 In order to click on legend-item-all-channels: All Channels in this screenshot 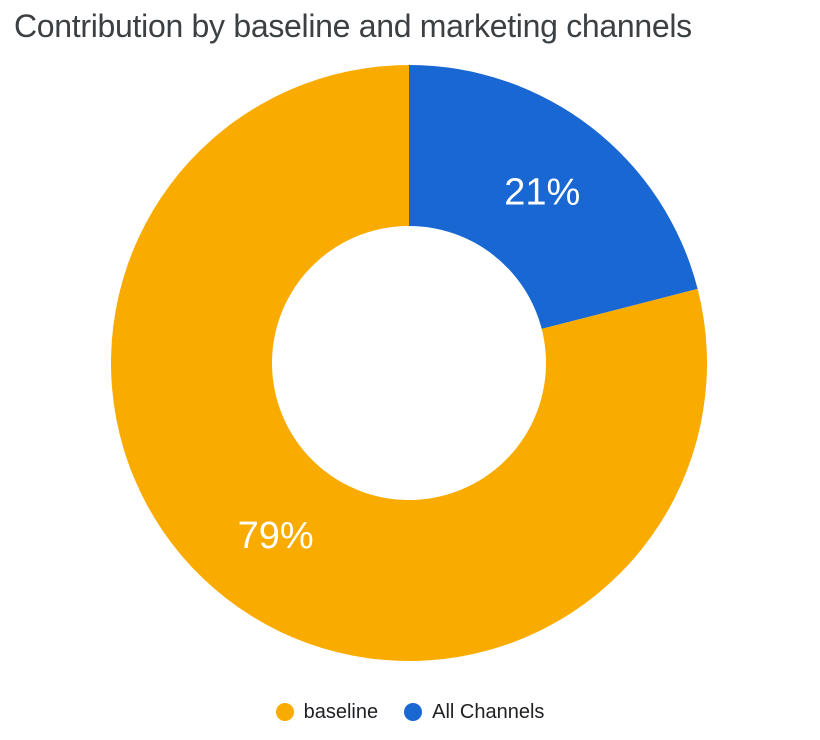, I will do `click(474, 712)`.